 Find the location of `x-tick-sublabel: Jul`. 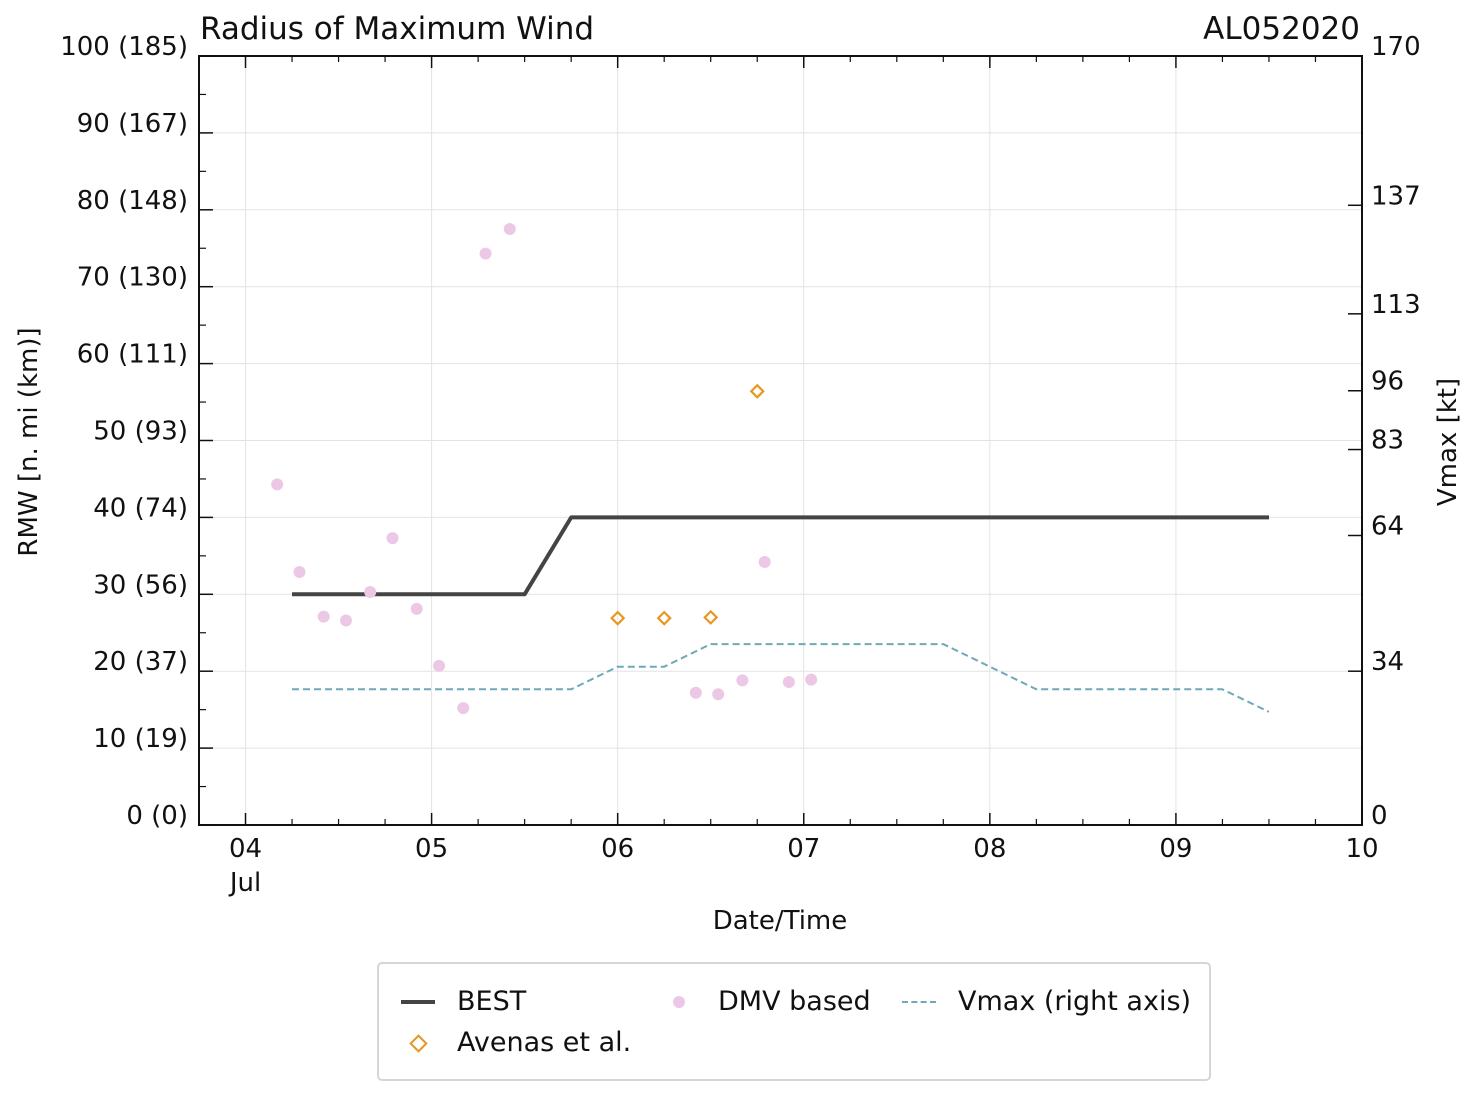

x-tick-sublabel: Jul is located at coordinates (244, 883).